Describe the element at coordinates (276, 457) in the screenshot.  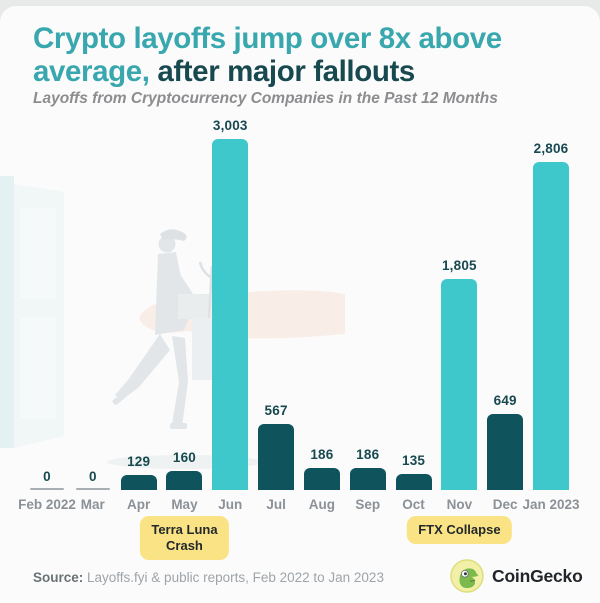
I see `bar-jul` at that location.